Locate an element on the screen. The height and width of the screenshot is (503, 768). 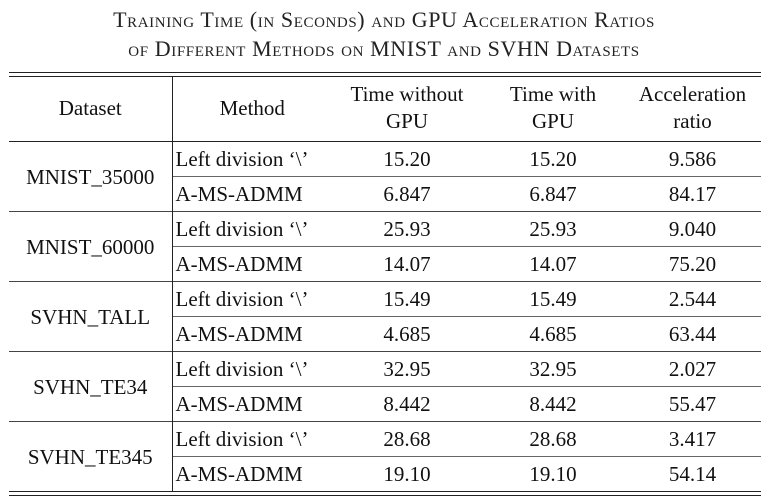
dataset-cell: SVHN_TALL is located at coordinates (90, 316).